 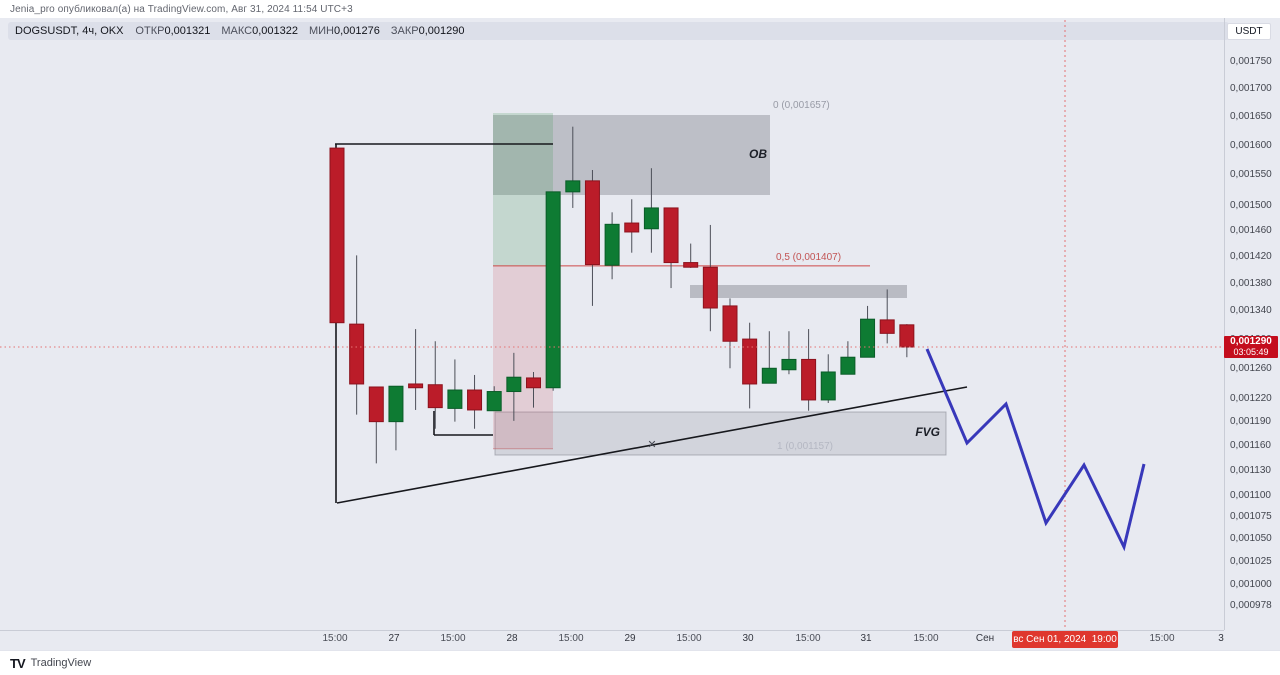 What do you see at coordinates (150, 31) in the screenshot?
I see `open-label: ОТКР` at bounding box center [150, 31].